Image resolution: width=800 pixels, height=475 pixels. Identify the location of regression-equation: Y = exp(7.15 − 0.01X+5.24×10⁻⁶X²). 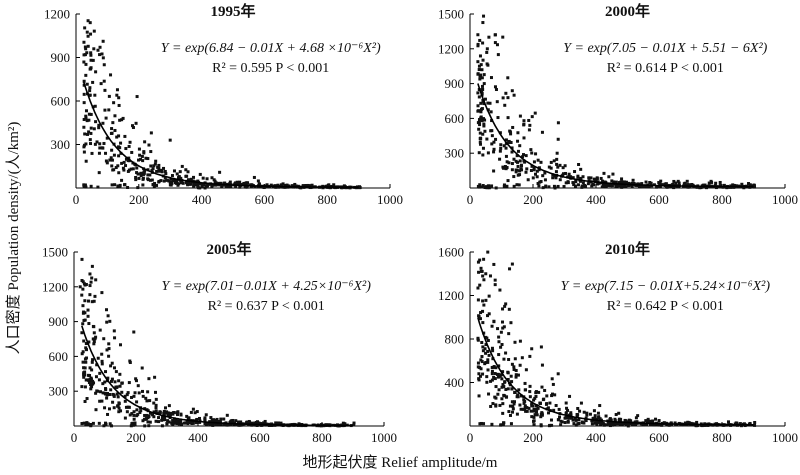
(666, 286).